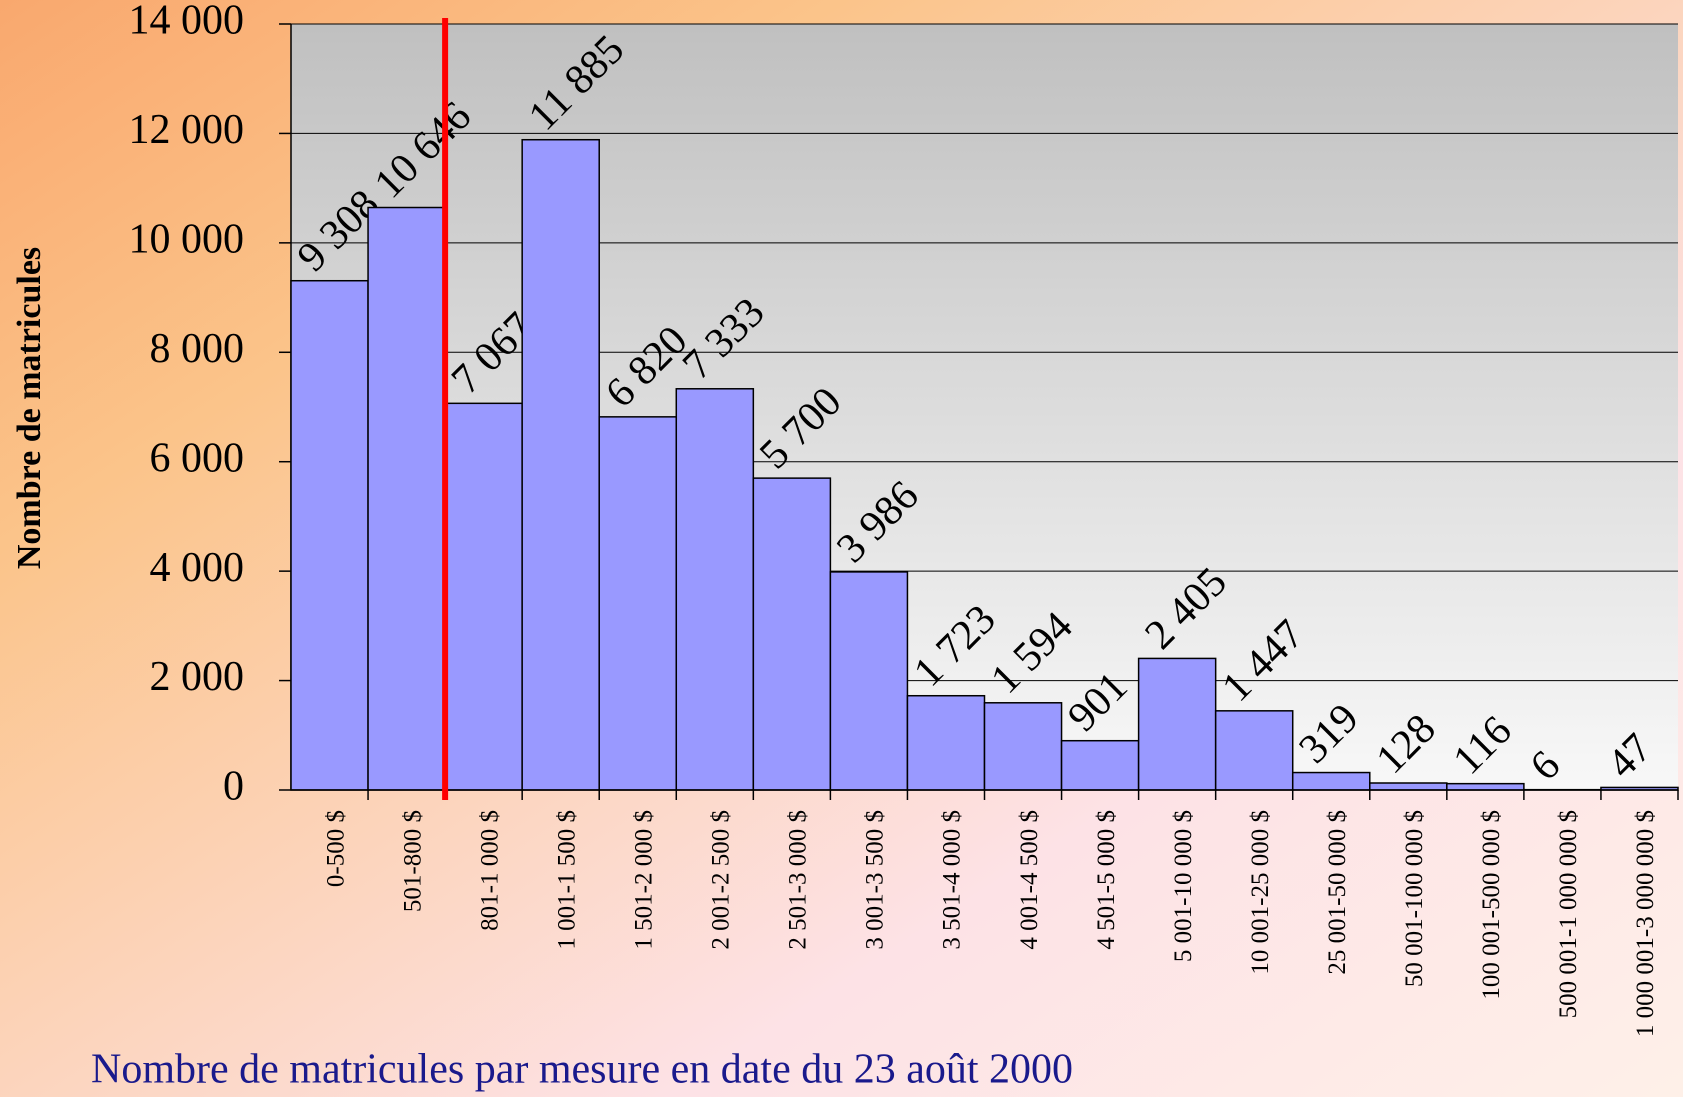  What do you see at coordinates (643, 880) in the screenshot?
I see `x-tick-label: 1 501-2 000 $` at bounding box center [643, 880].